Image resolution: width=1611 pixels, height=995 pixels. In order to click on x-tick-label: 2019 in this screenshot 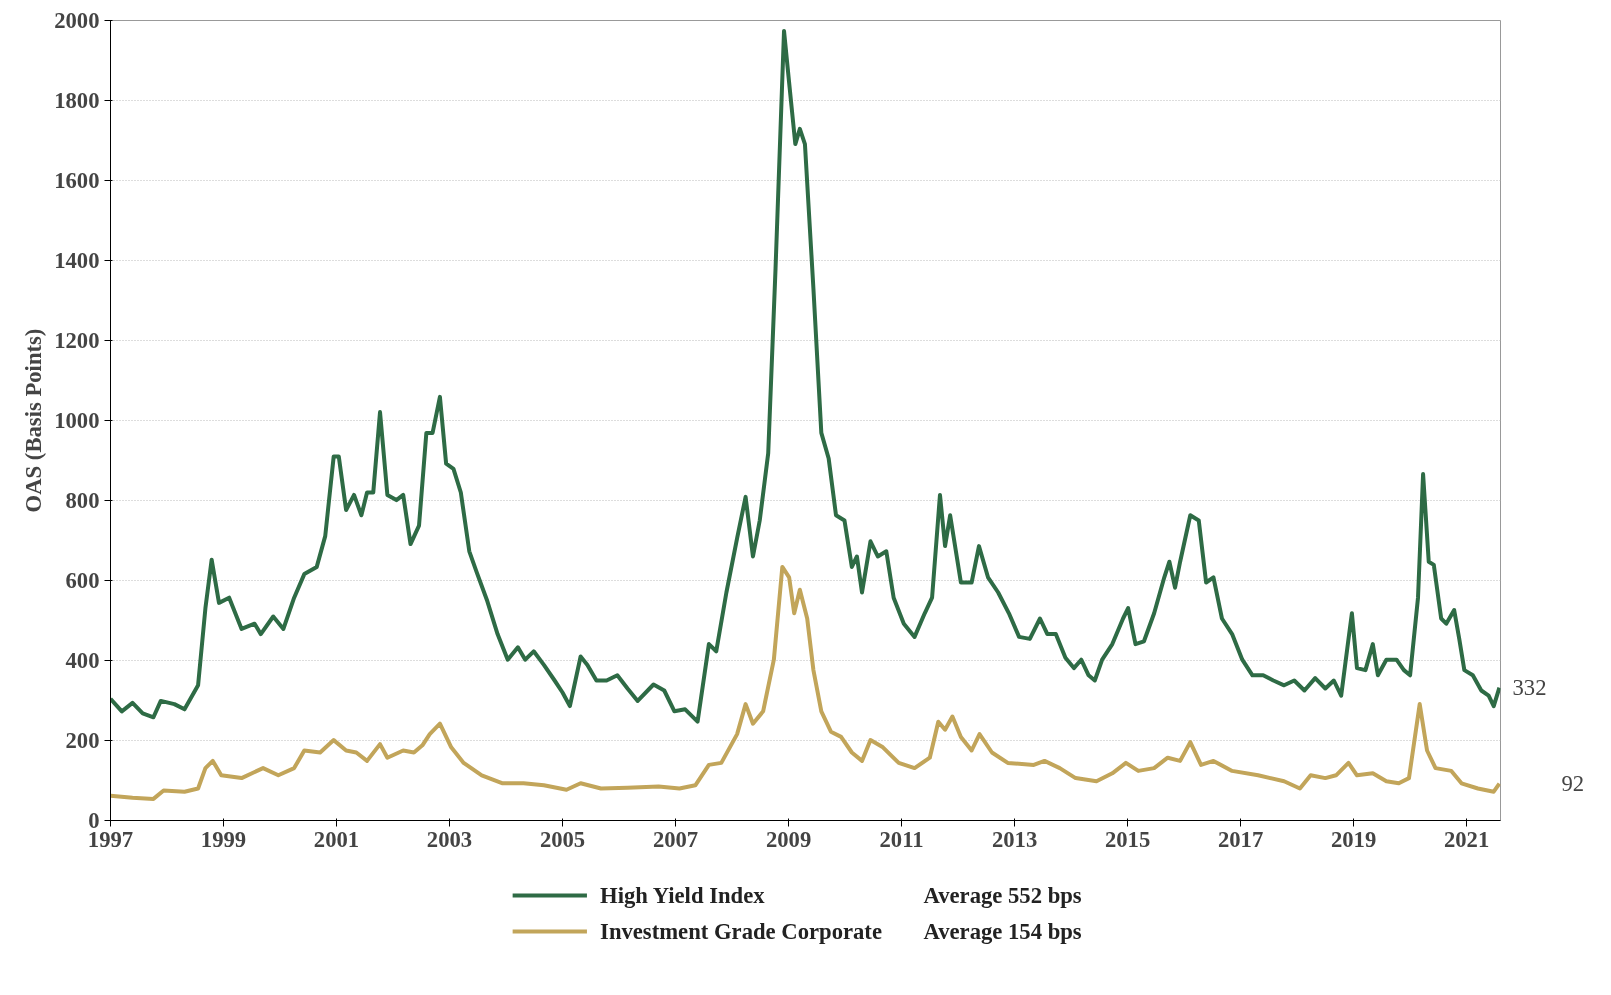, I will do `click(1353, 839)`.